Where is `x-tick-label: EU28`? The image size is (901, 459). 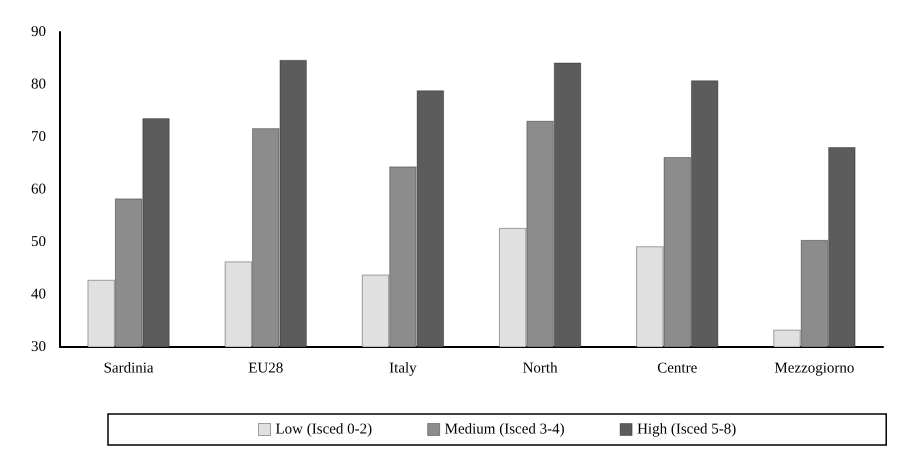
x-tick-label: EU28 is located at coordinates (266, 368).